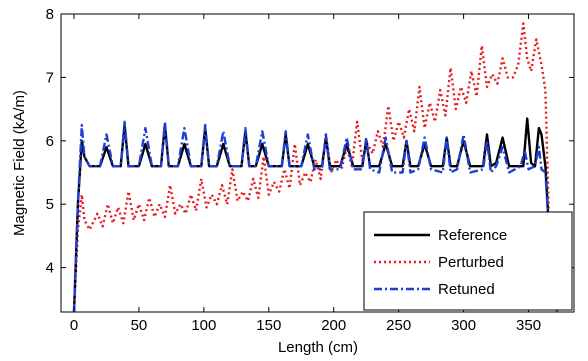  I want to click on y-tick-label: 8, so click(50, 14).